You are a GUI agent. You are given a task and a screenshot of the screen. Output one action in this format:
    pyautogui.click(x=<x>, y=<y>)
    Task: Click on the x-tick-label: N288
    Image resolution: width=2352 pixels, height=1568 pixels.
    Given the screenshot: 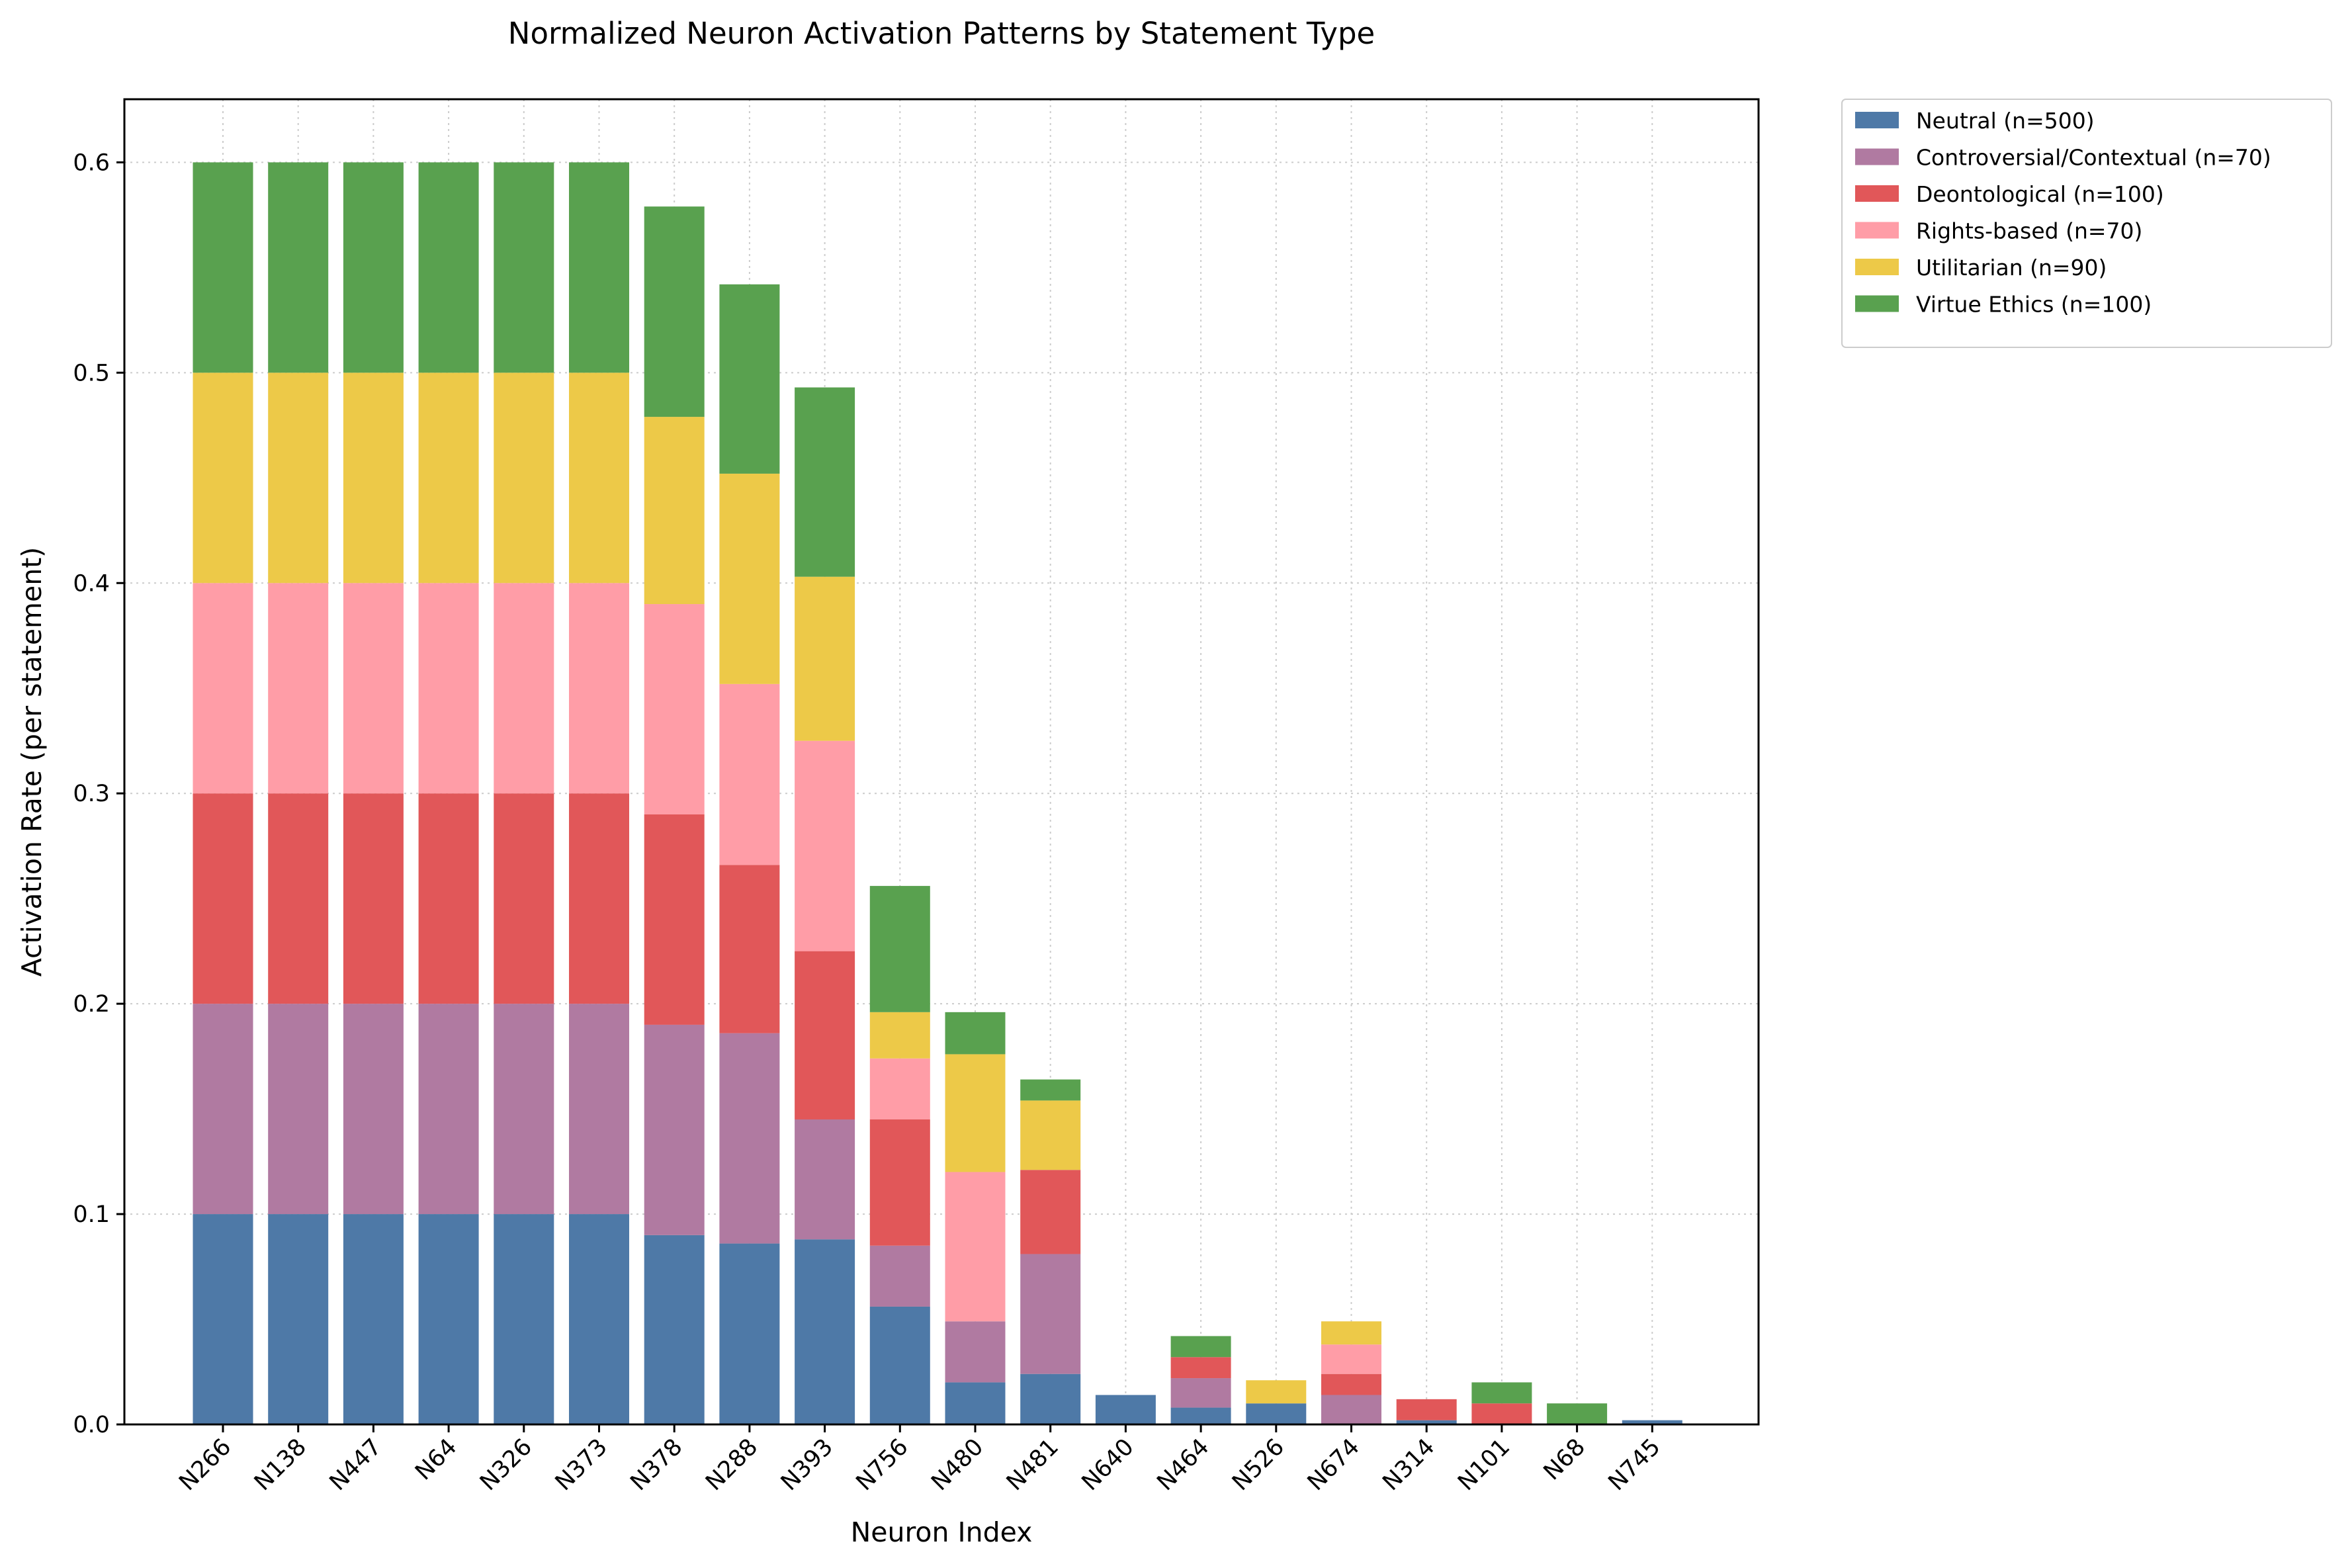 What is the action you would take?
    pyautogui.click(x=732, y=1465)
    